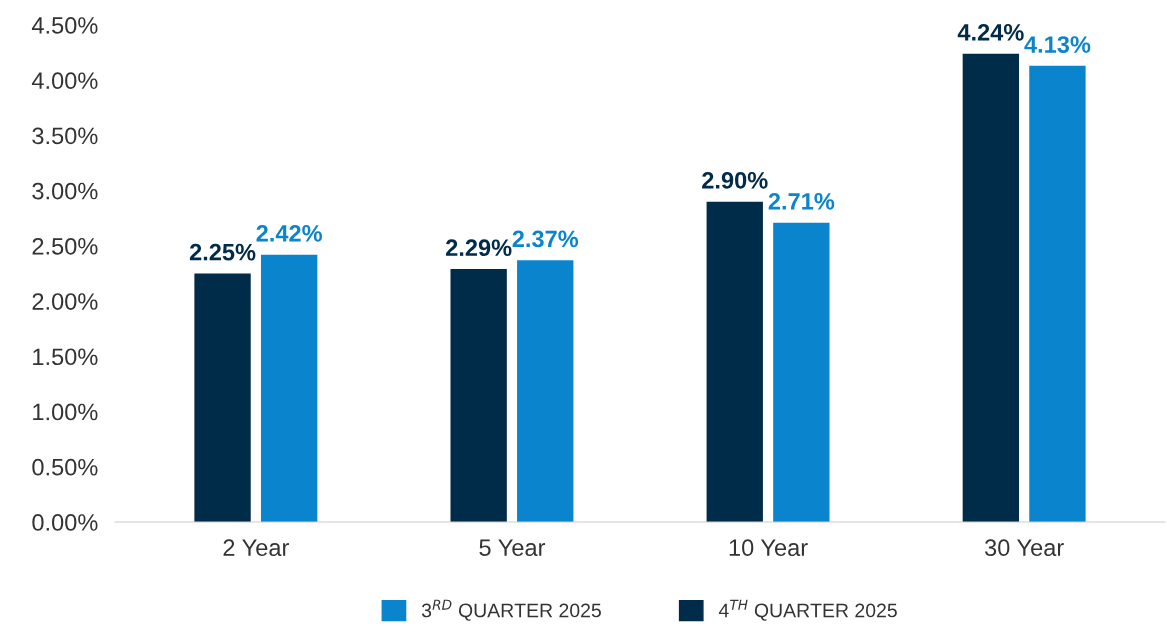  I want to click on y-tick-label: 0.00%, so click(65, 522).